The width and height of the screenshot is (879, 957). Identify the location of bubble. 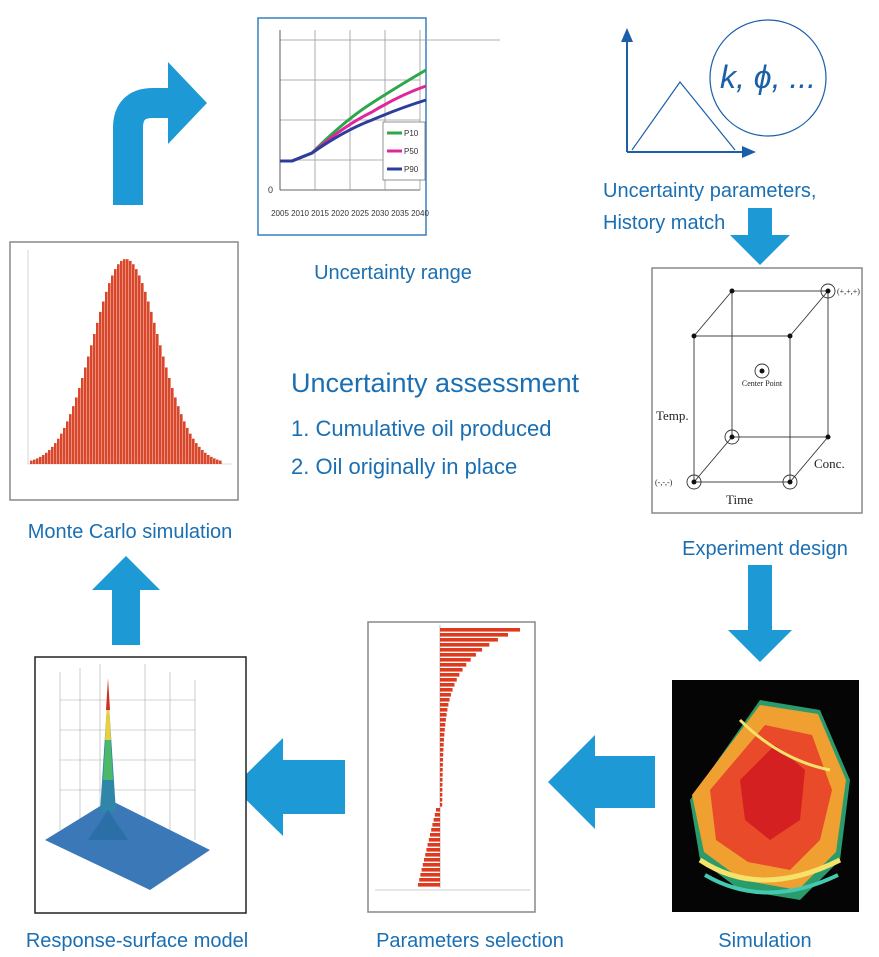
(768, 78).